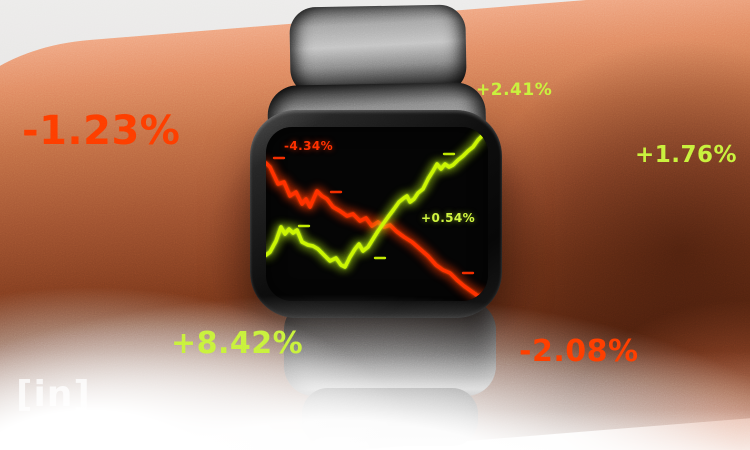 The width and height of the screenshot is (750, 450). Describe the element at coordinates (579, 351) in the screenshot. I see `percent-label-bottom-right: -2.08%` at that location.